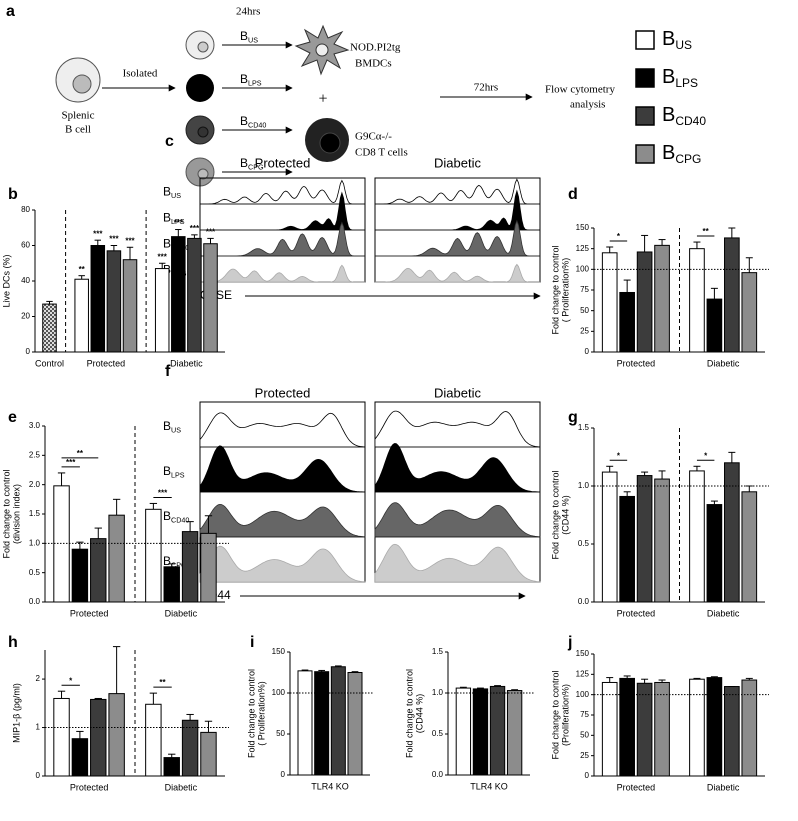 The width and height of the screenshot is (798, 821). Describe the element at coordinates (168, 371) in the screenshot. I see `panel-label: f` at that location.